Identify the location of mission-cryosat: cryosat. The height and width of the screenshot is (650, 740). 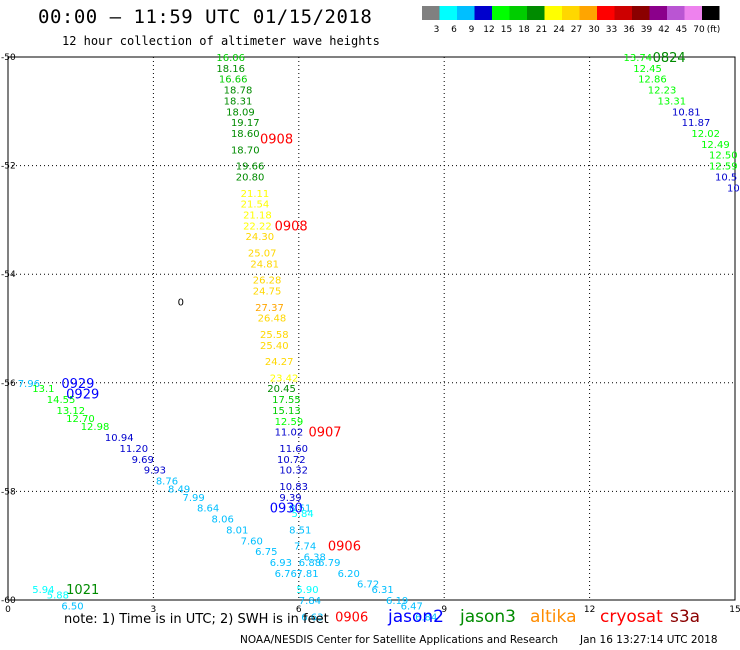
(631, 617).